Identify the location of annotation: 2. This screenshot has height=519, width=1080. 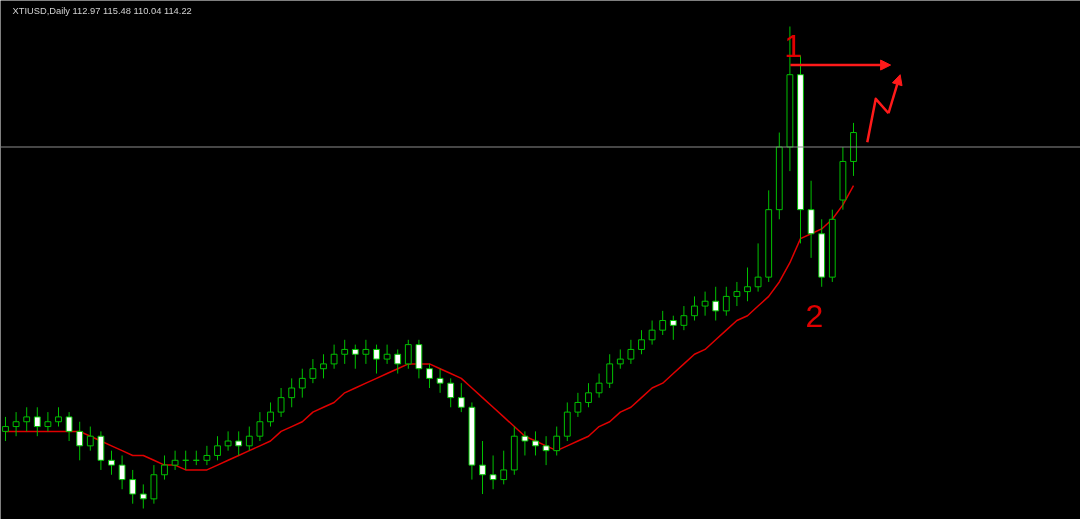
(814, 315).